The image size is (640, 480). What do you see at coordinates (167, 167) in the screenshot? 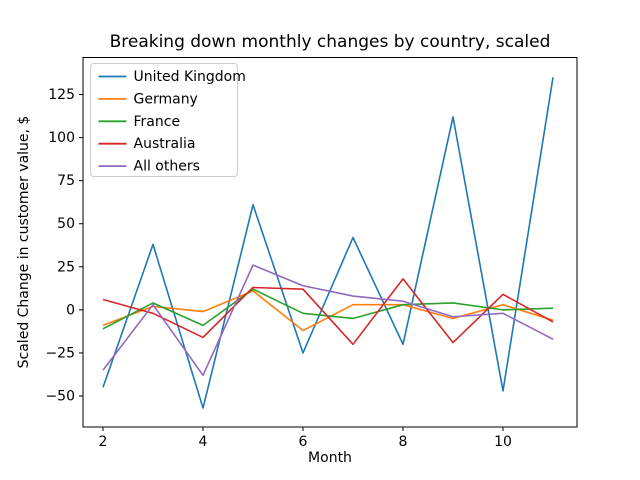
I see `legend-label-all-others: All others` at bounding box center [167, 167].